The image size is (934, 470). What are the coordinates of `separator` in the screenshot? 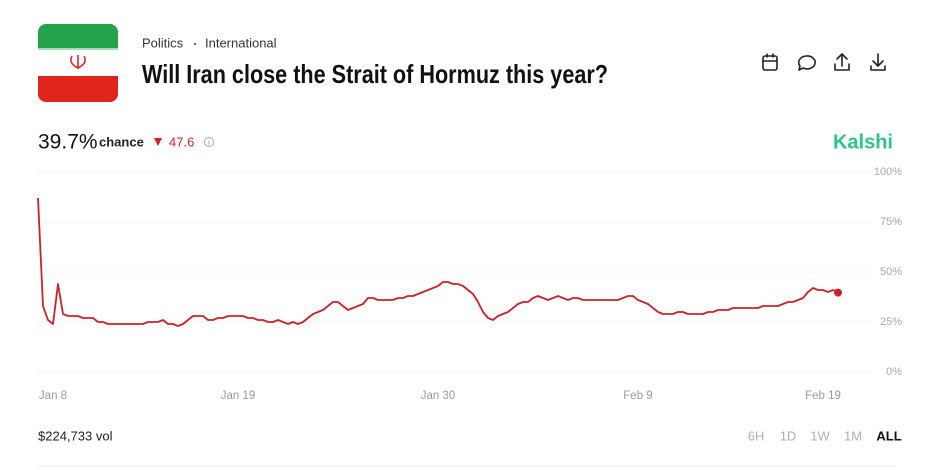 It's located at (195, 44).